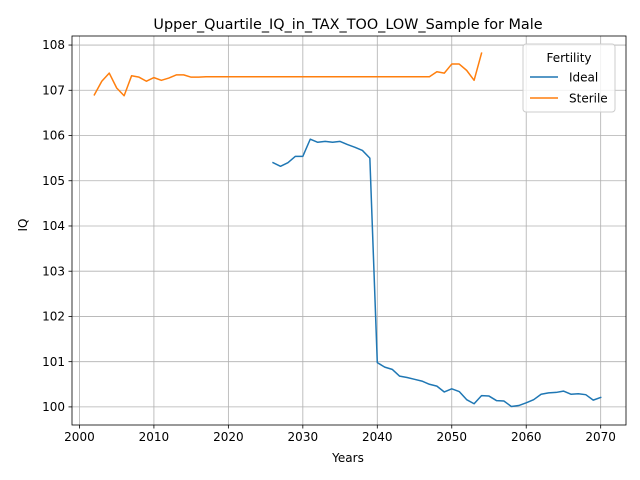 This screenshot has width=640, height=480. What do you see at coordinates (583, 78) in the screenshot?
I see `legend-label-ideal: Ideal` at bounding box center [583, 78].